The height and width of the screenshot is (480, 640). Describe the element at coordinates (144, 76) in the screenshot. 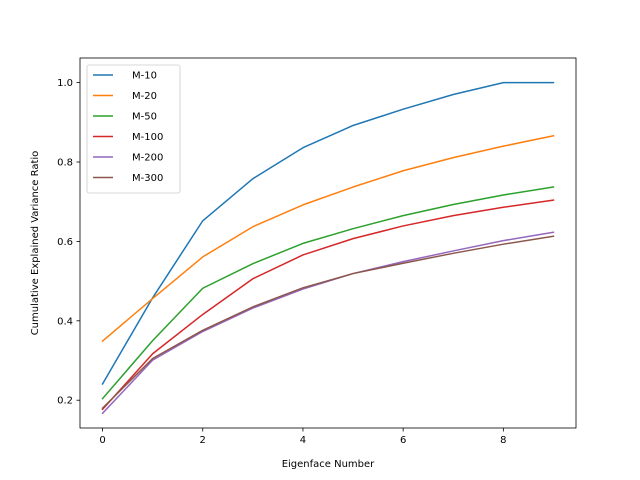

I see `legend-label-m-10: M-10` at that location.